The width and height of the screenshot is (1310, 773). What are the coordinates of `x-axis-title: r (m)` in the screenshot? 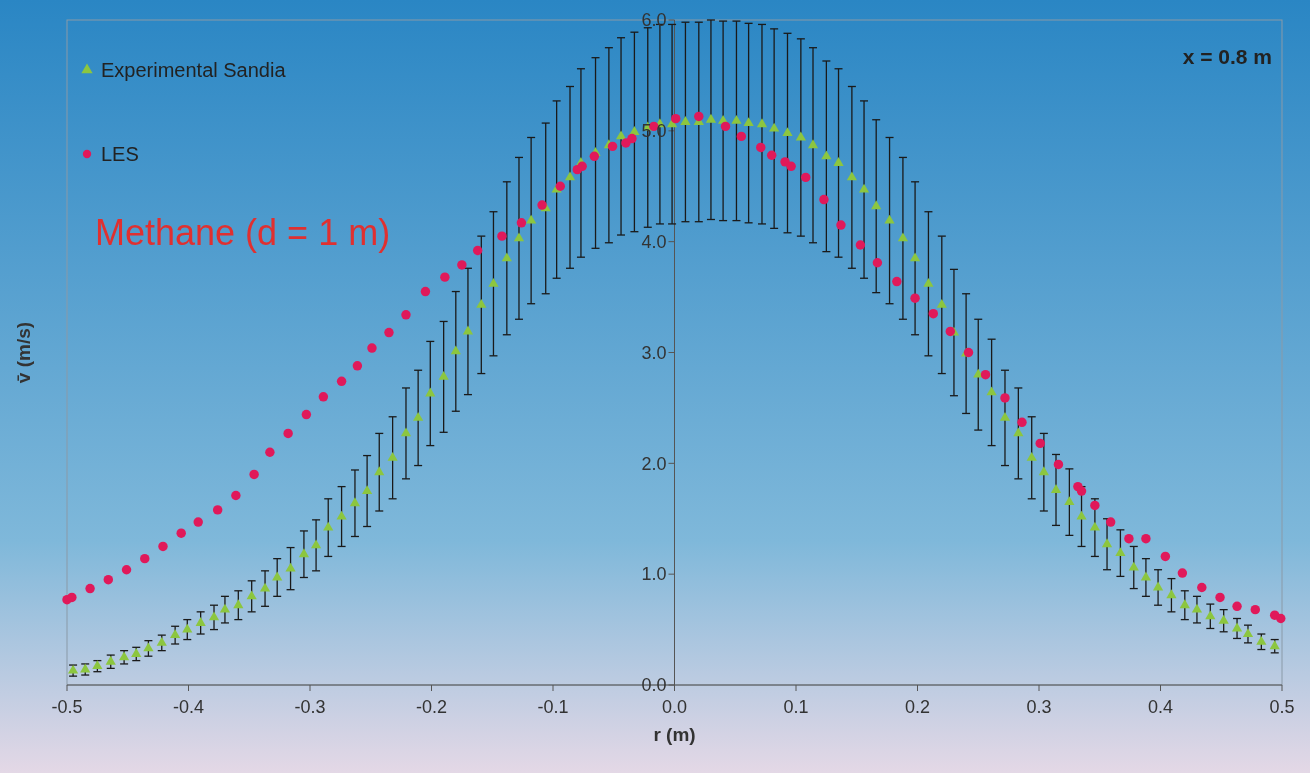 It's located at (674, 734).